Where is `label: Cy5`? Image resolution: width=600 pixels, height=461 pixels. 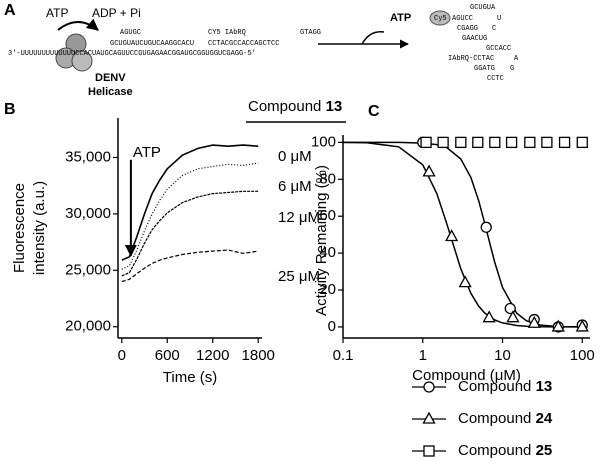 label: Cy5 is located at coordinates (440, 19).